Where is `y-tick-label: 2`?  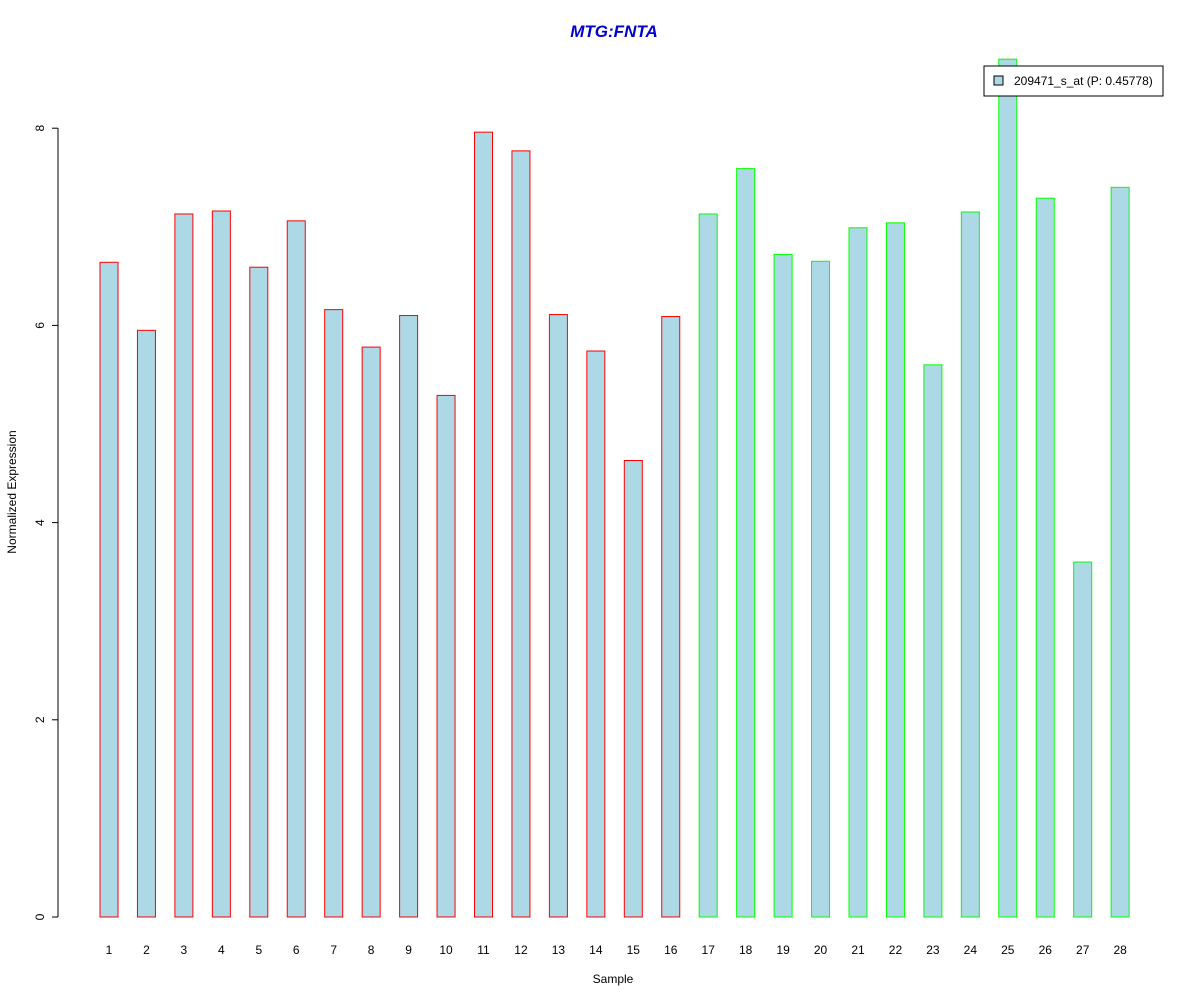 y-tick-label: 2 is located at coordinates (40, 719).